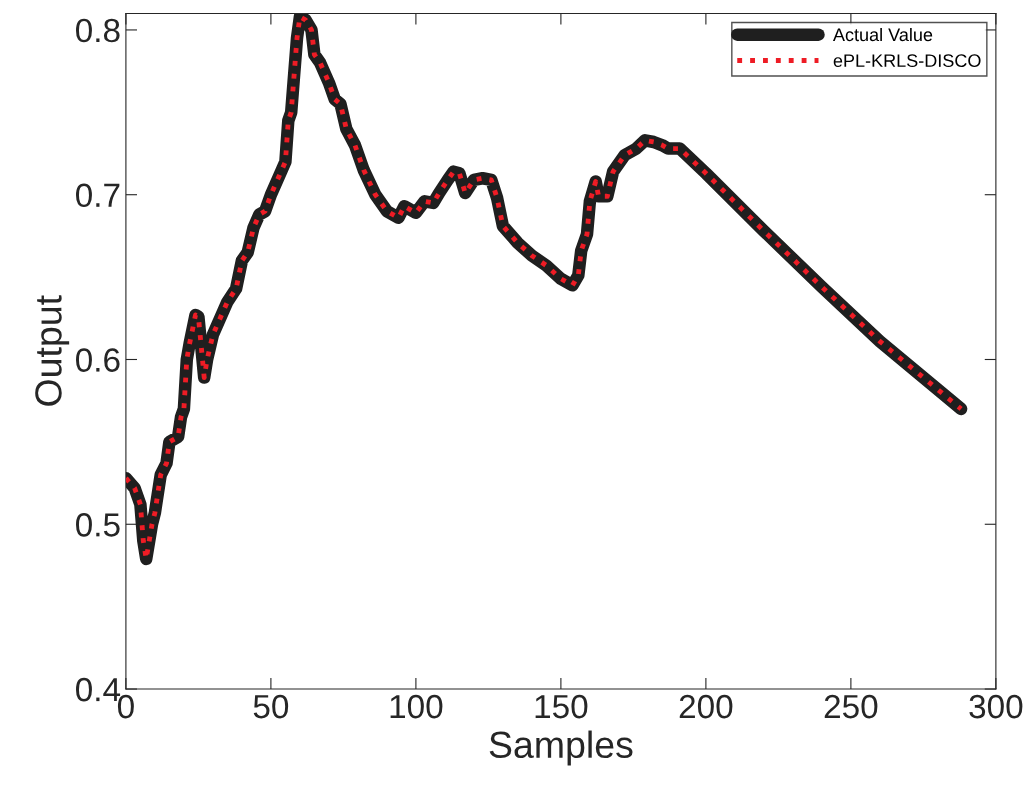 This screenshot has width=1032, height=792. I want to click on legend-label: Actual Value, so click(882, 34).